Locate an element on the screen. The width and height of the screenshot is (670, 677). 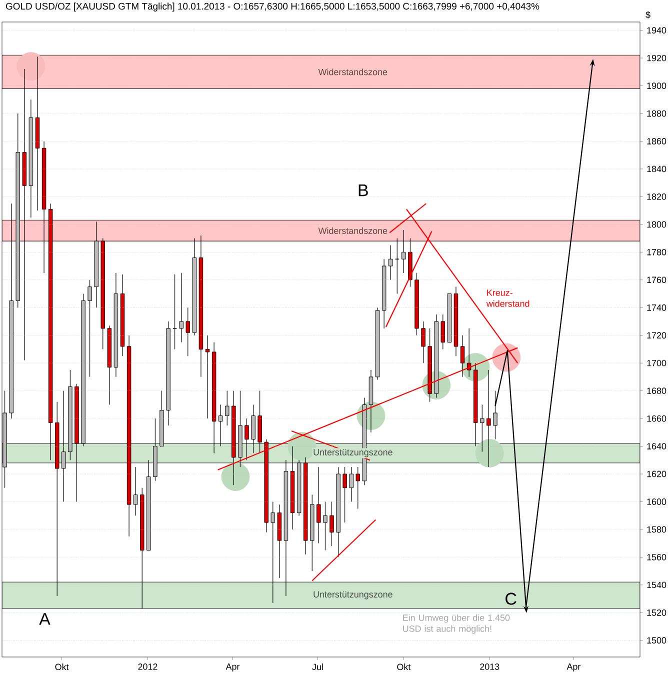
y-tick-label: 1660 is located at coordinates (656, 418).